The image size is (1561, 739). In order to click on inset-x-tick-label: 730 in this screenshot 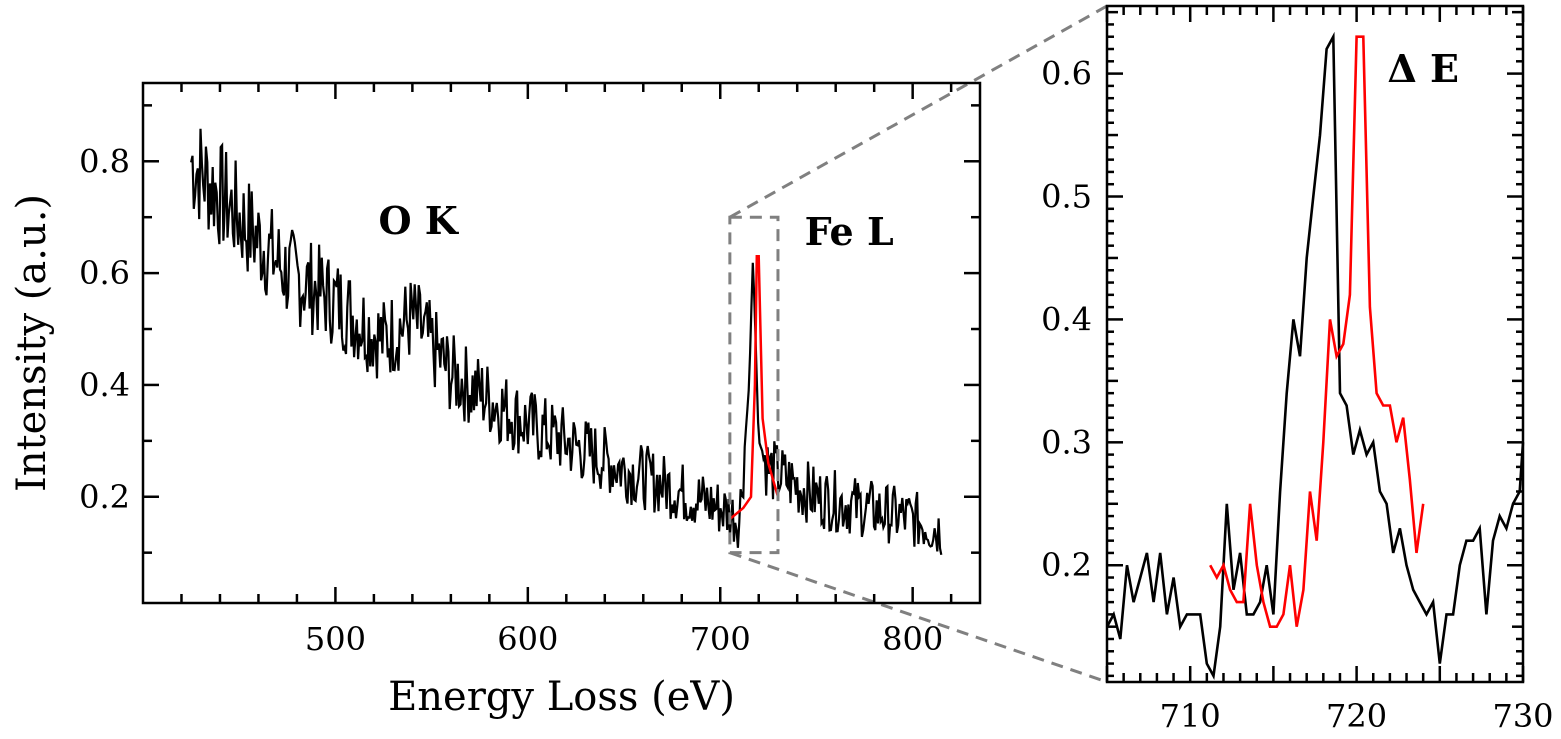, I will do `click(1522, 716)`.